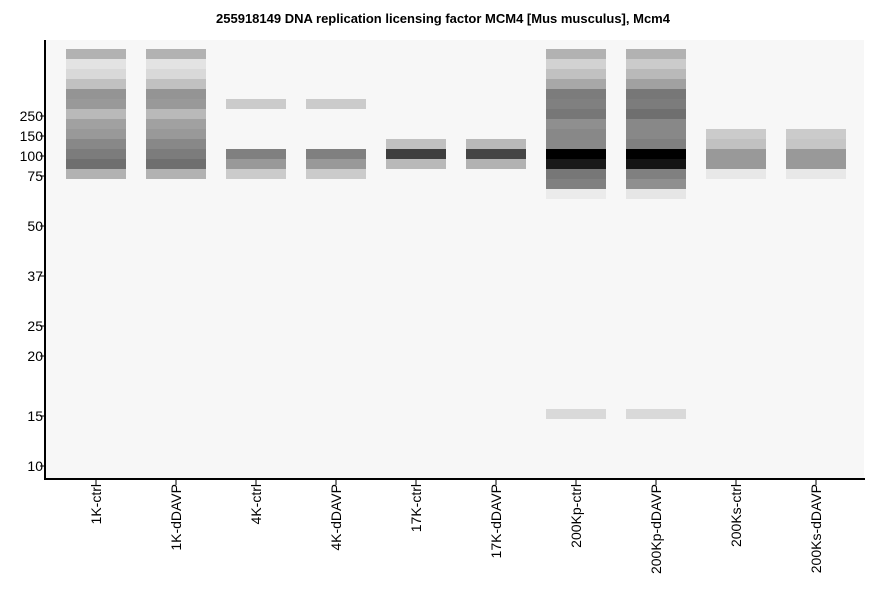  What do you see at coordinates (656, 529) in the screenshot?
I see `lane-label: 200Kp-dDAVP` at bounding box center [656, 529].